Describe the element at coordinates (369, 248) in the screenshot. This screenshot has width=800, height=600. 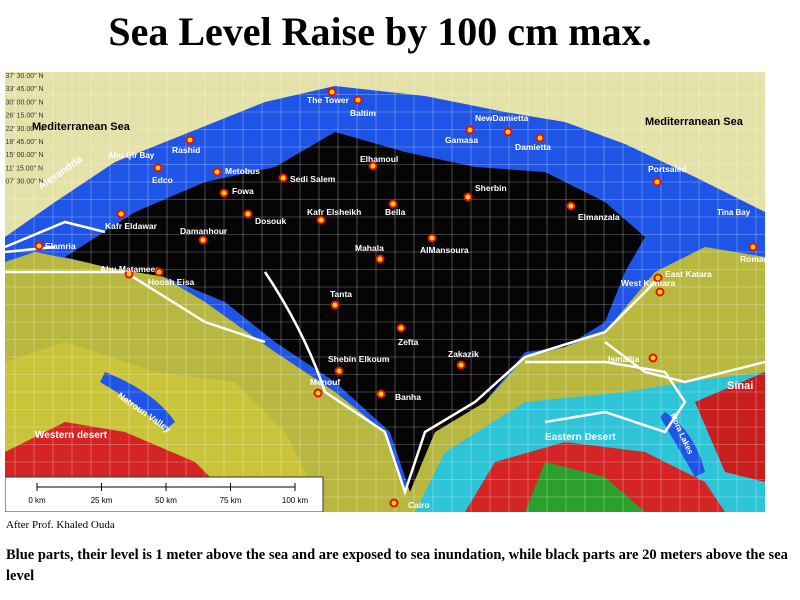
I see `city-label: Mahala` at that location.